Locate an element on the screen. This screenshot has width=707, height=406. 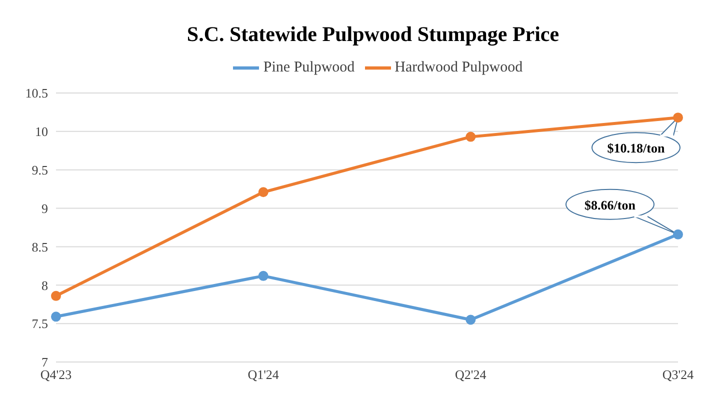
y-tick-label: 9.5 is located at coordinates (40, 170).